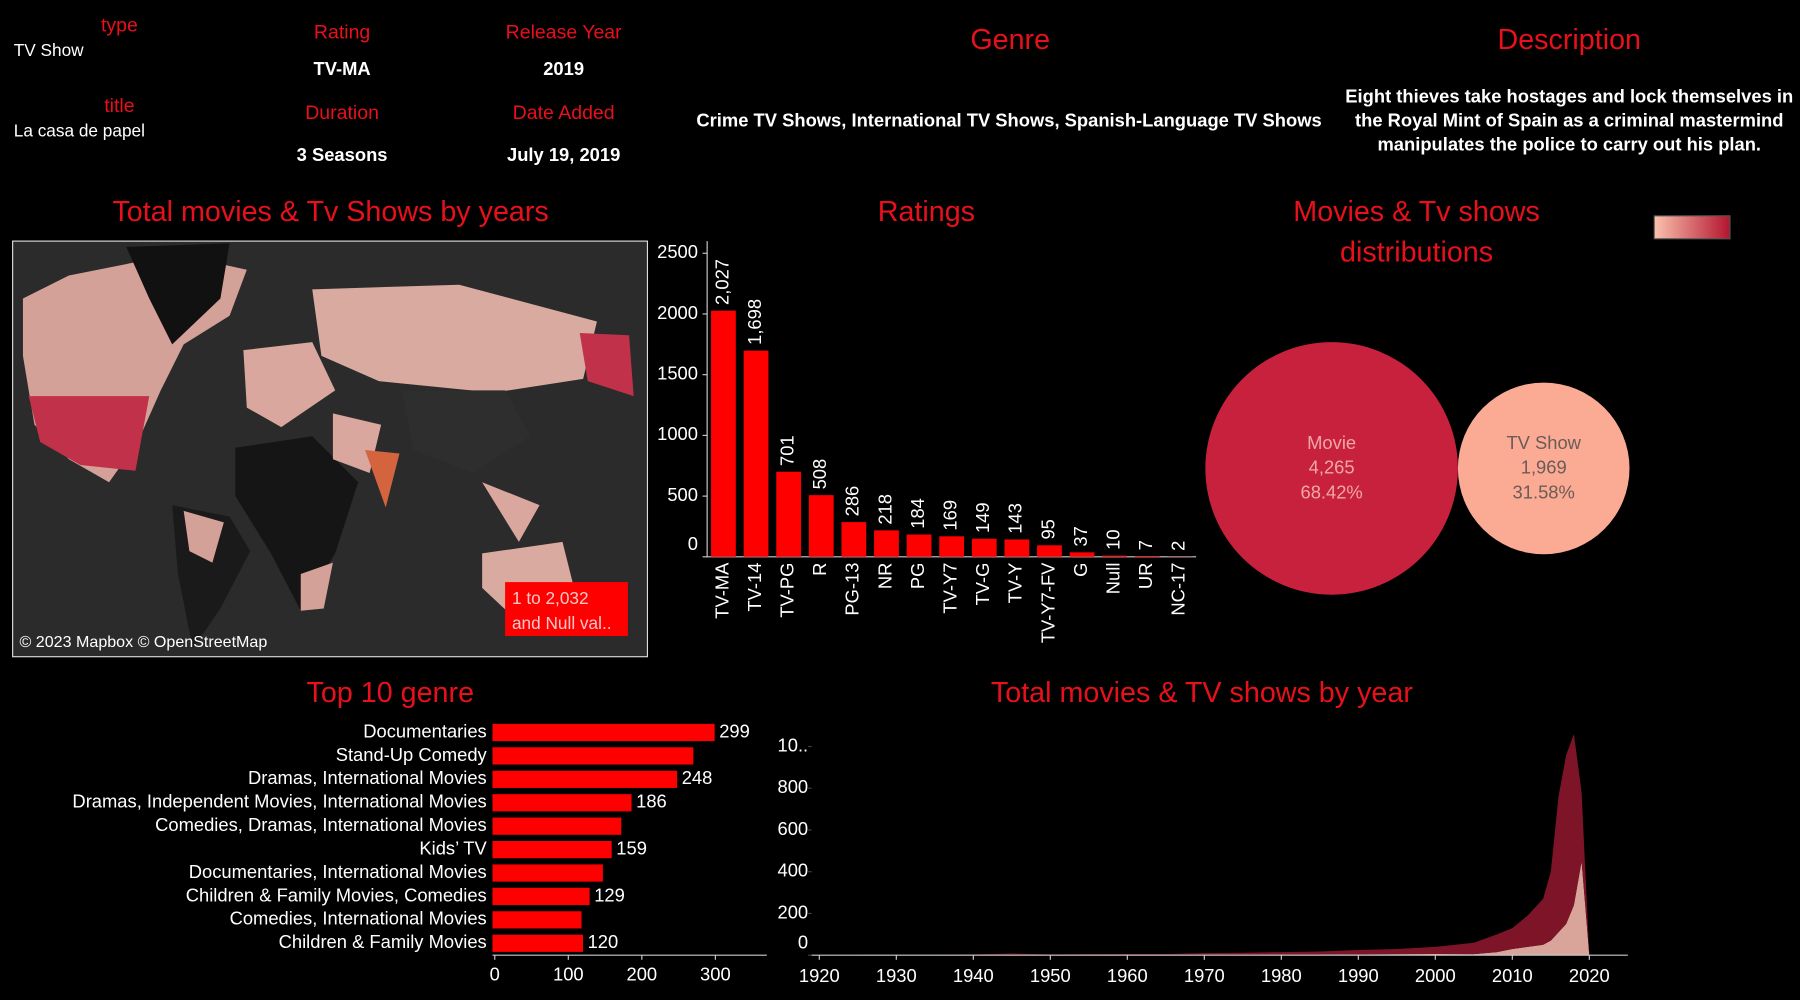  Describe the element at coordinates (697, 777) in the screenshot. I see `value-label: 248` at that location.